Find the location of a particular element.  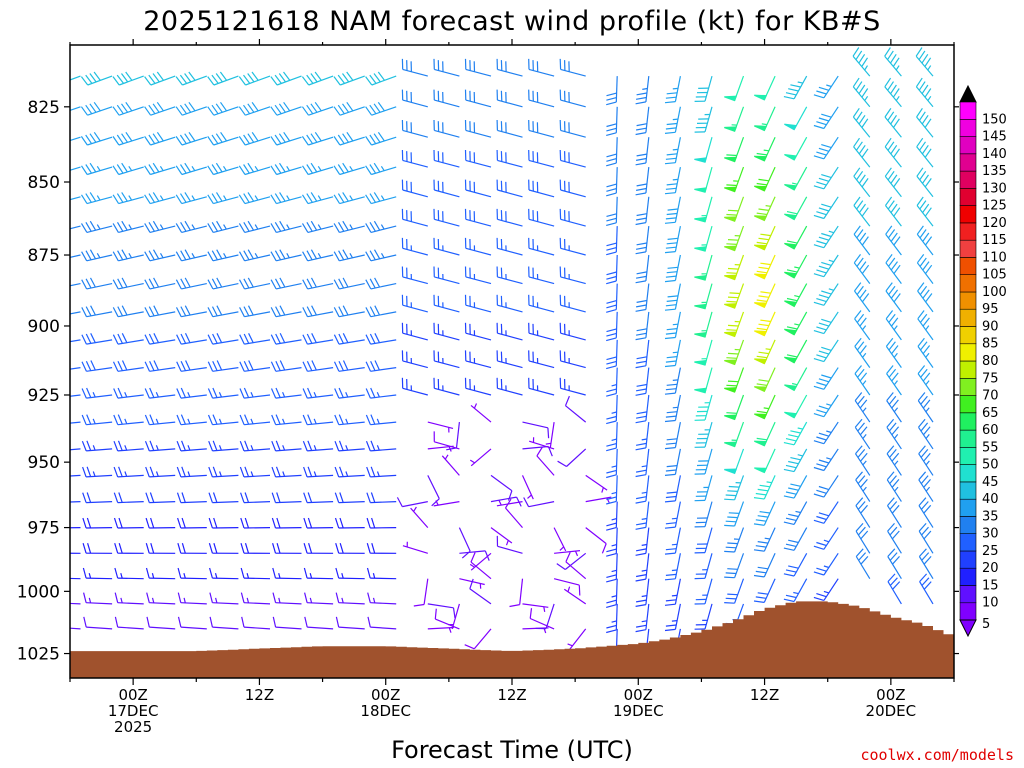

x-tick-label: 00Z is located at coordinates (385, 695).